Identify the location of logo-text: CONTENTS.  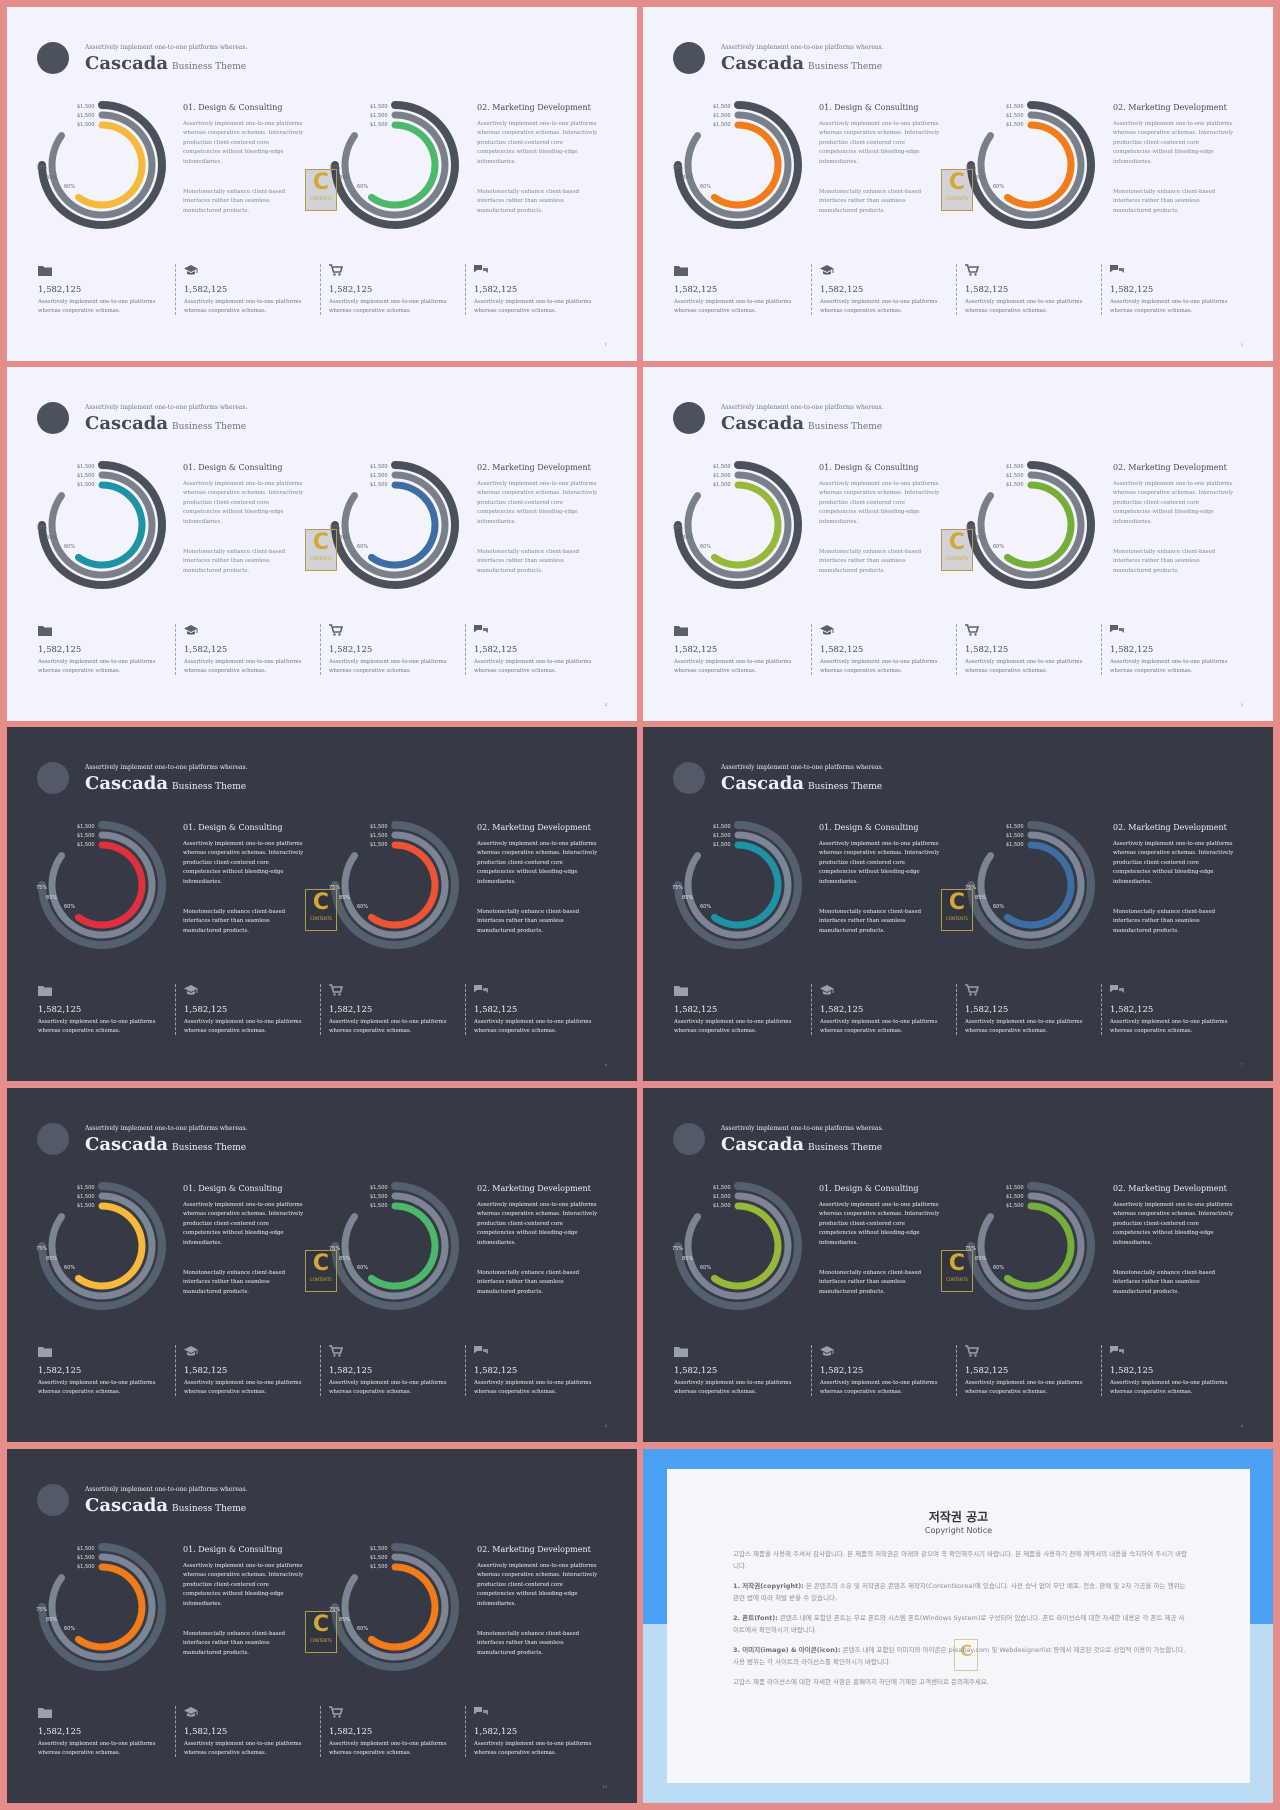
(321, 558).